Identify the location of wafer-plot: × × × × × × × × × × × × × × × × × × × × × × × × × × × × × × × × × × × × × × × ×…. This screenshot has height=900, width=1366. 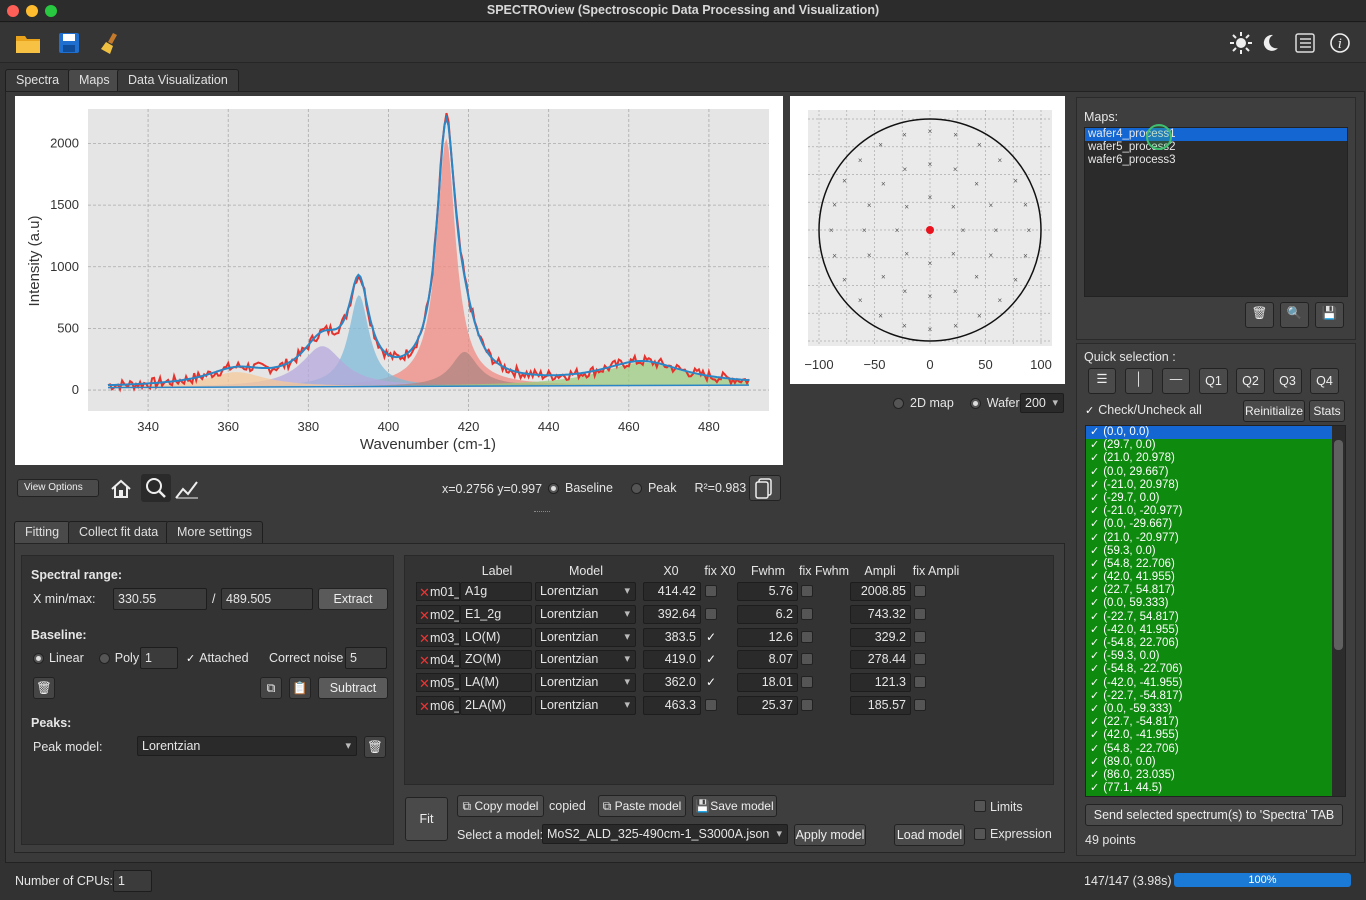
(927, 240).